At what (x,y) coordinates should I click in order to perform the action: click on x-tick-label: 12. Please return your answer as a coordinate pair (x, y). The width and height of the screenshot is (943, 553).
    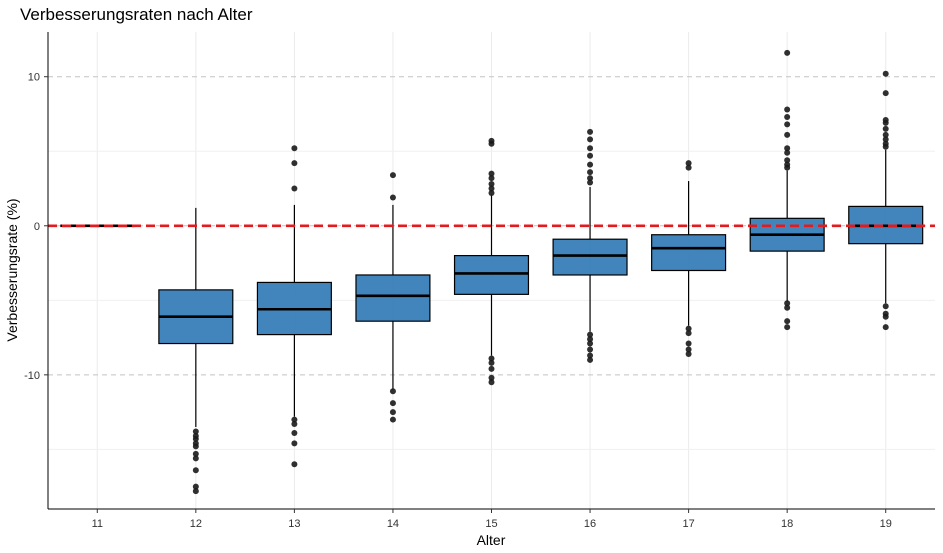
    Looking at the image, I should click on (196, 524).